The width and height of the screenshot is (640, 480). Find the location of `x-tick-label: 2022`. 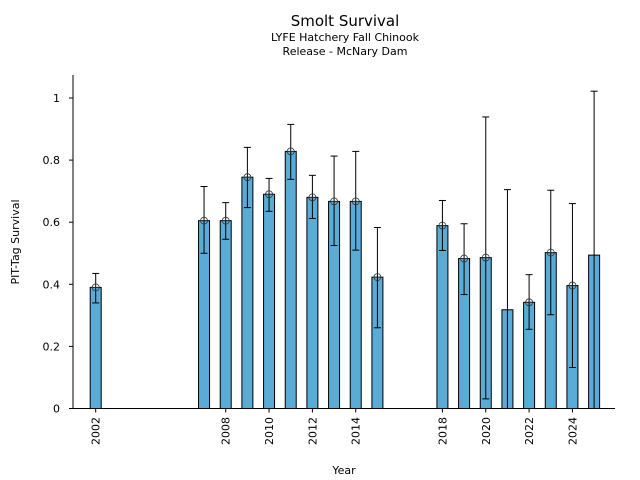

x-tick-label: 2022 is located at coordinates (529, 431).